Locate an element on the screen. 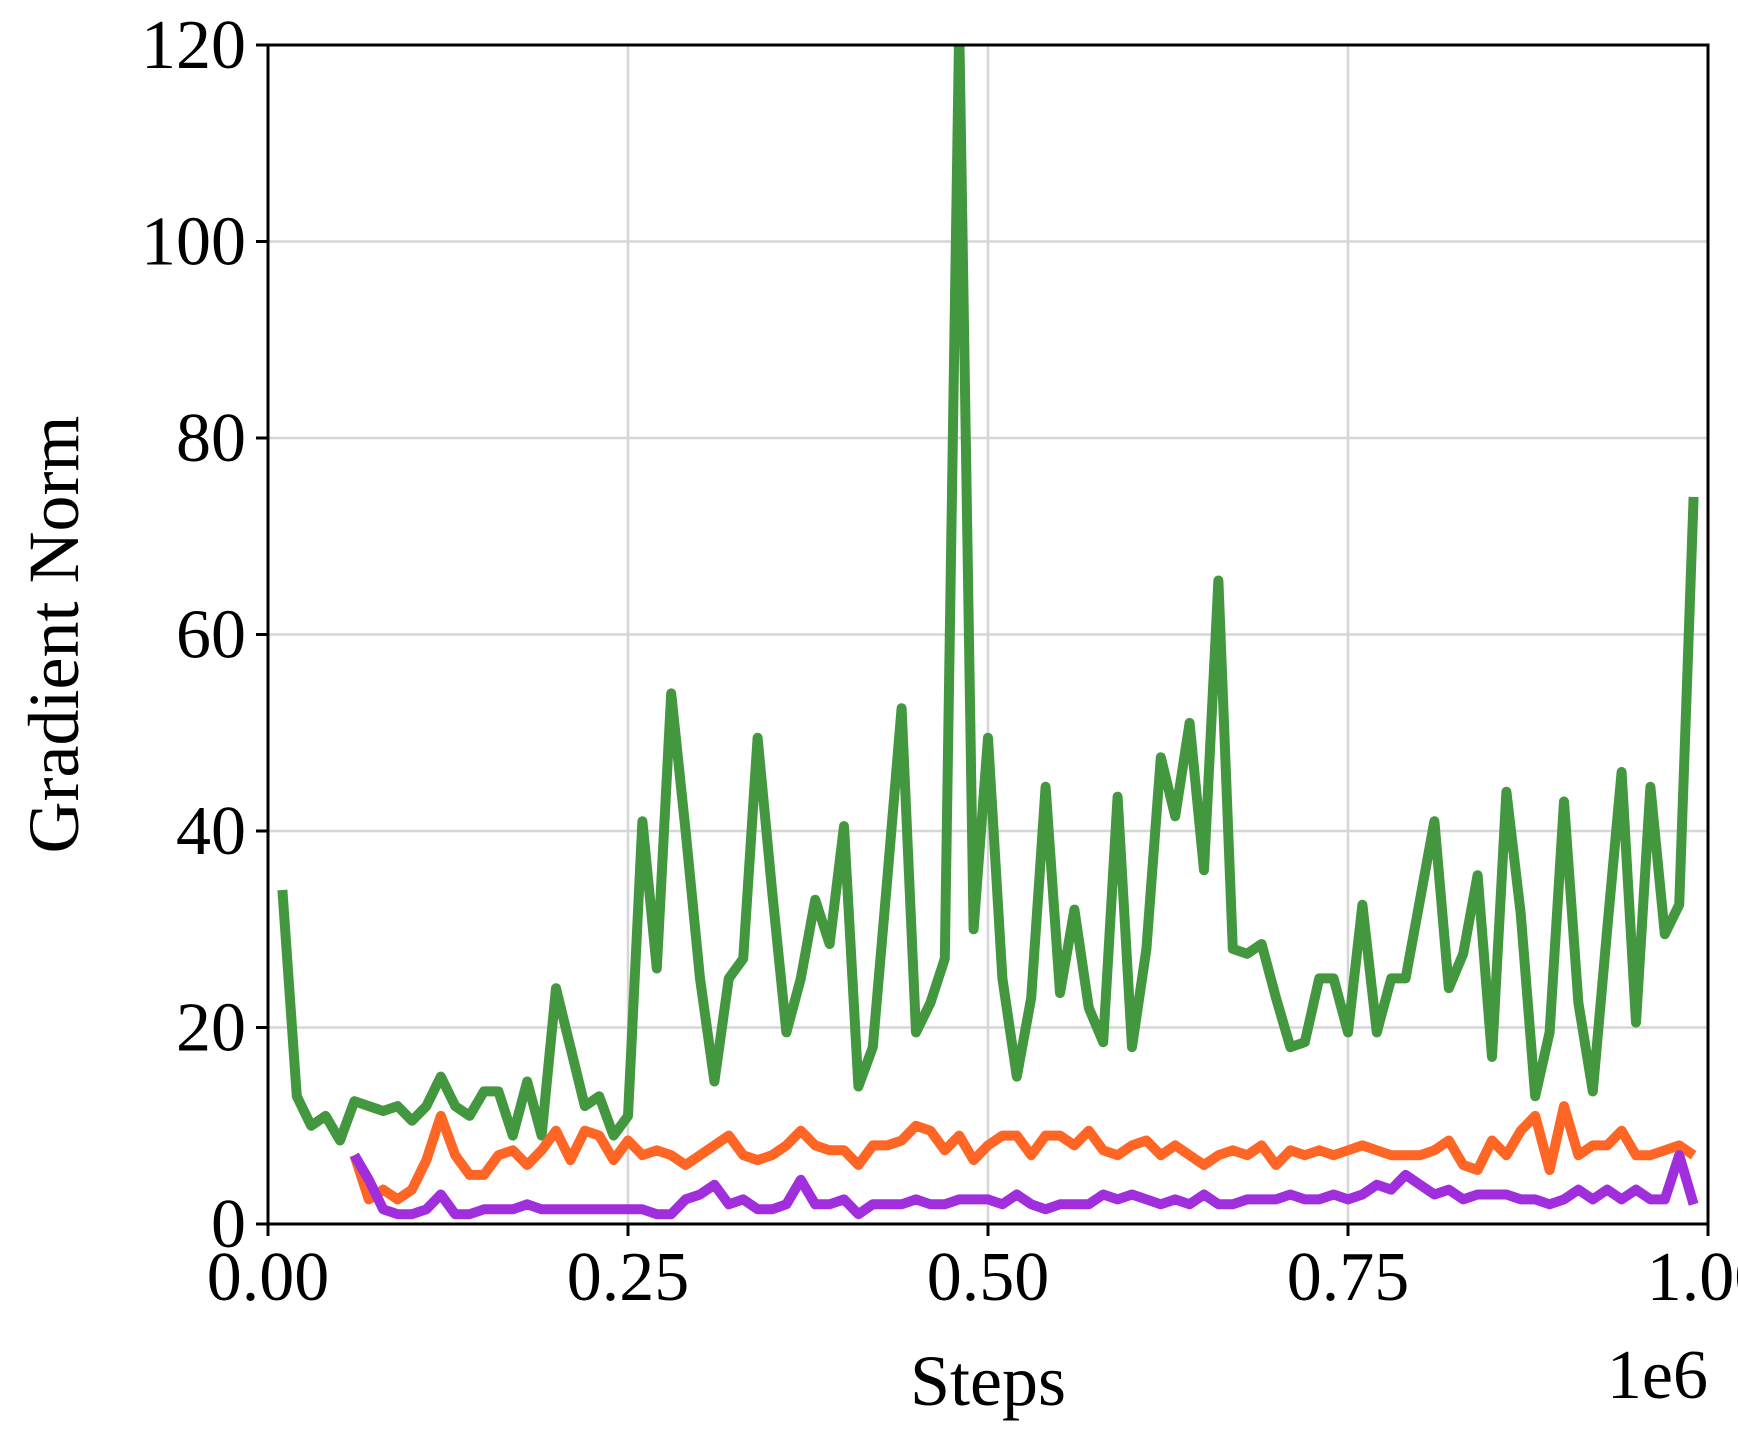 This screenshot has width=1738, height=1440. y-tick-label: 60 is located at coordinates (211, 635).